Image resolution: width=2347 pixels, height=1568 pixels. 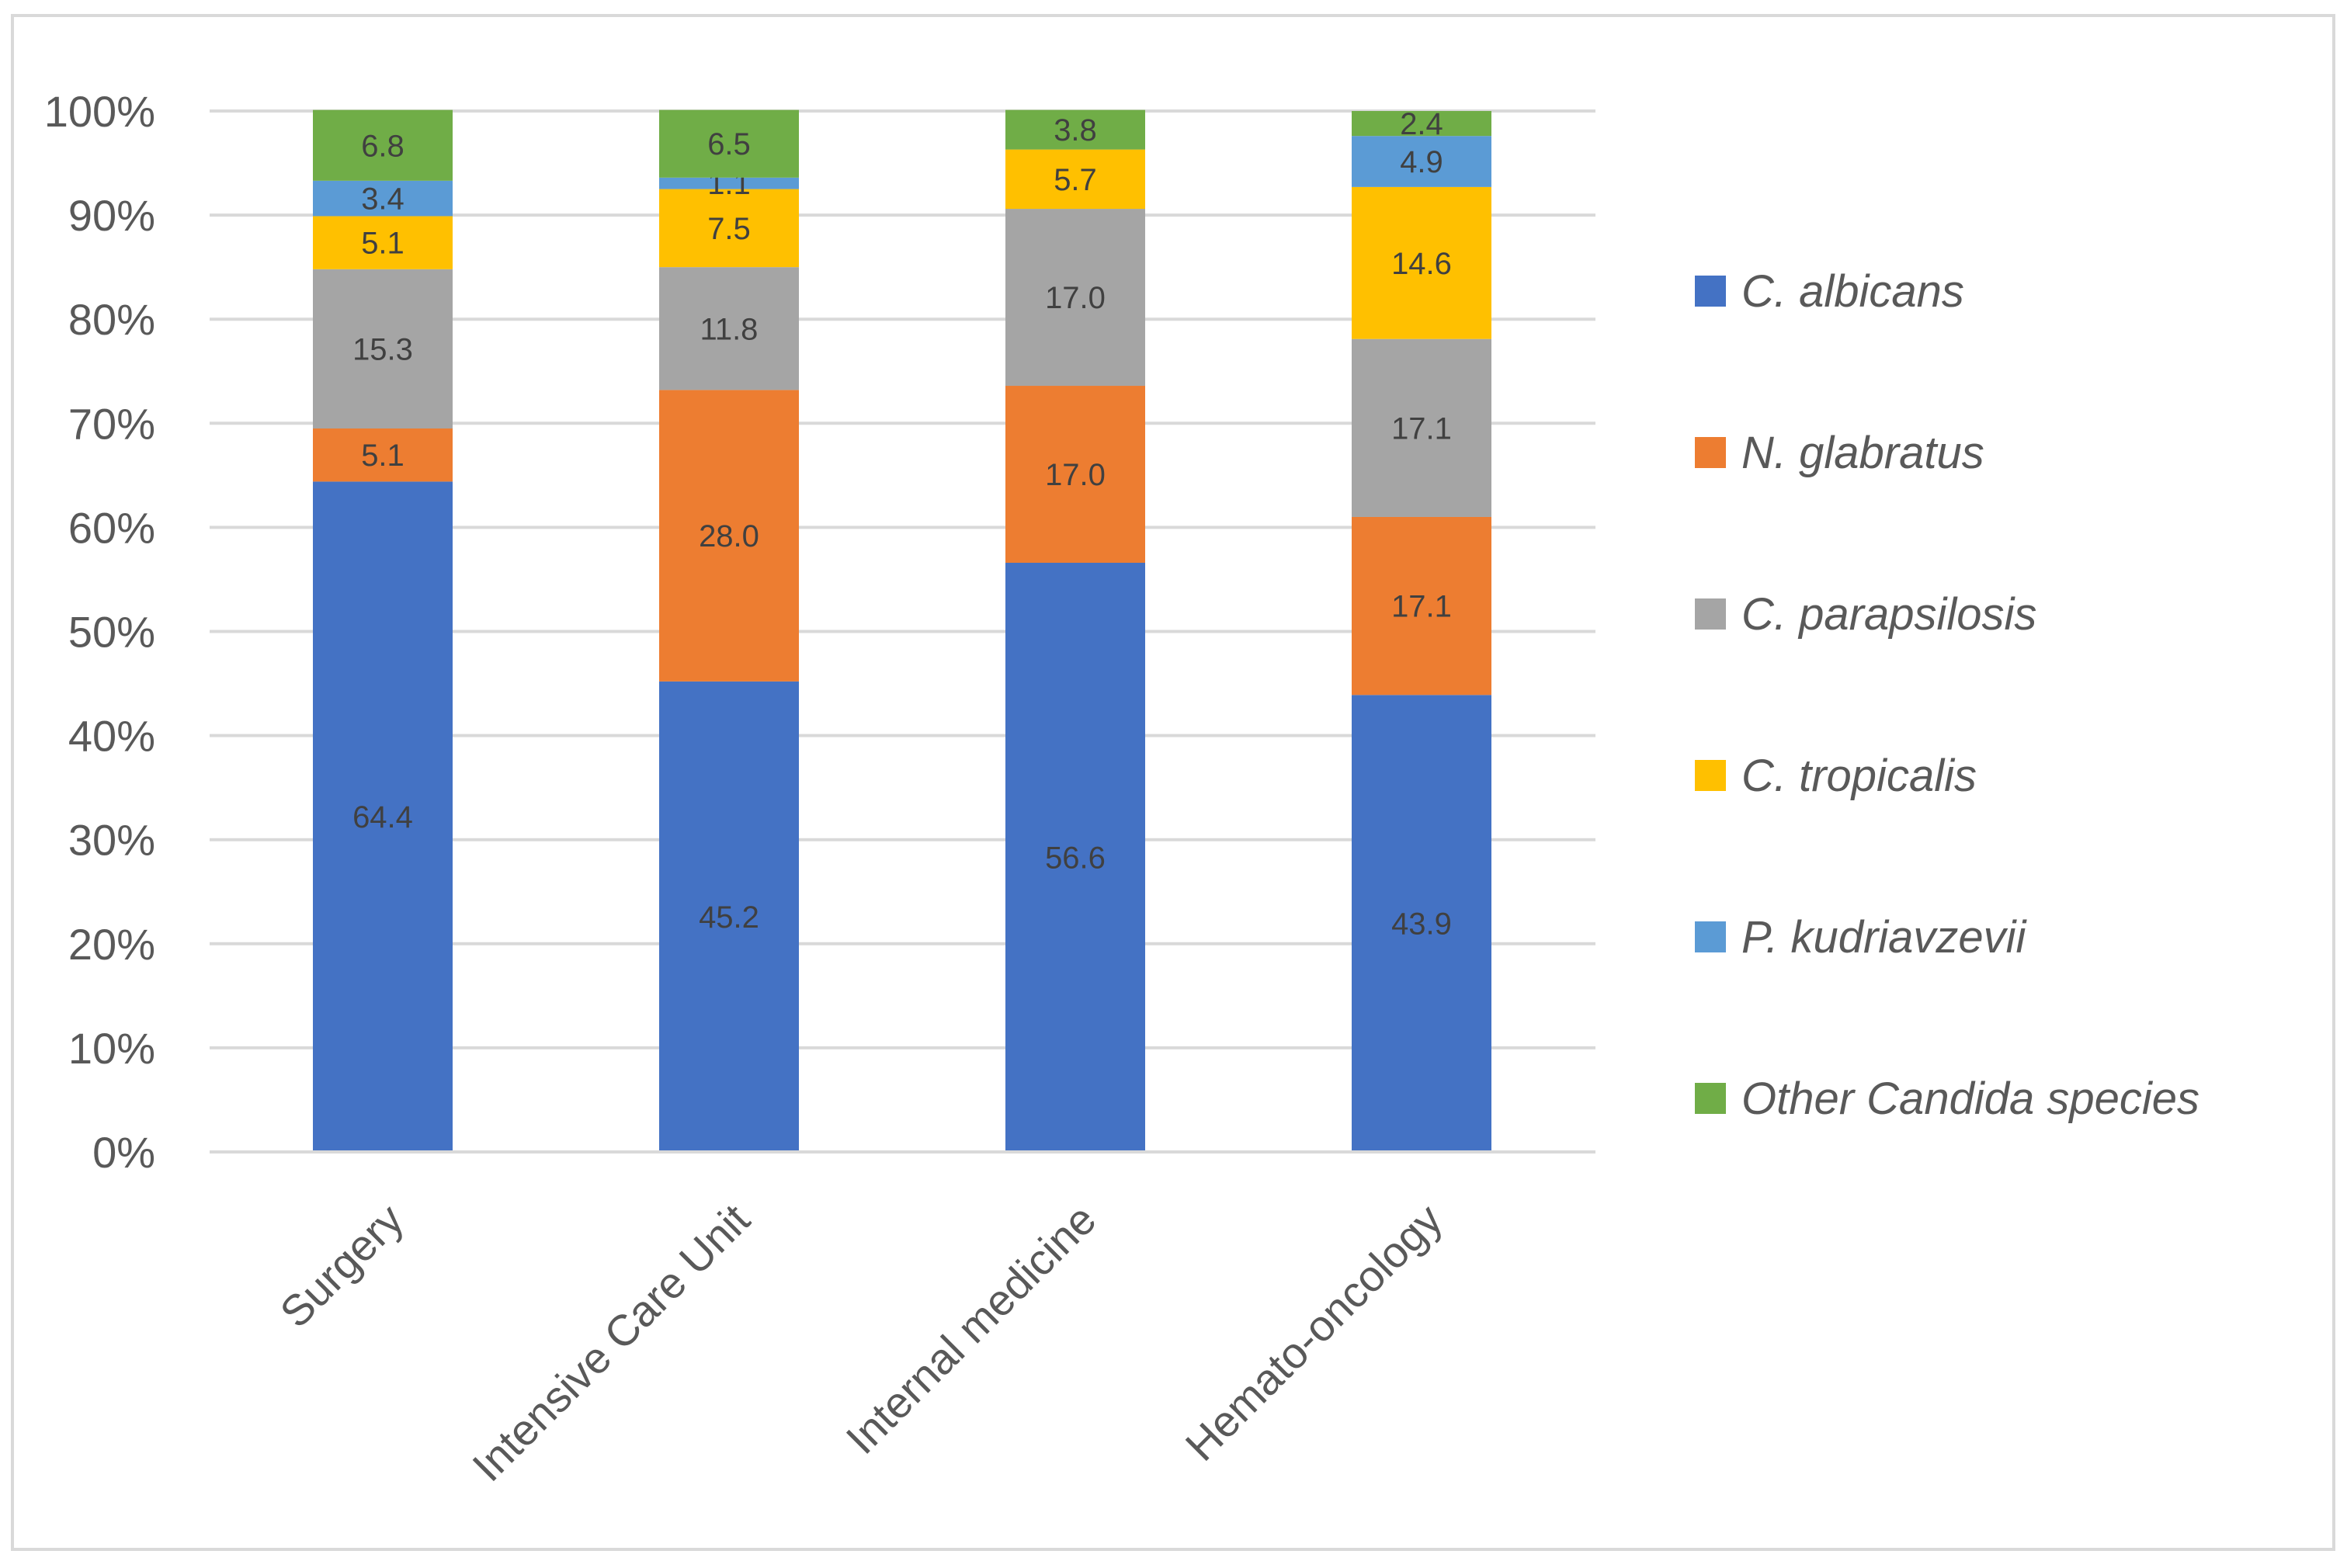 I want to click on y-tick-label: 80%, so click(x=111, y=319).